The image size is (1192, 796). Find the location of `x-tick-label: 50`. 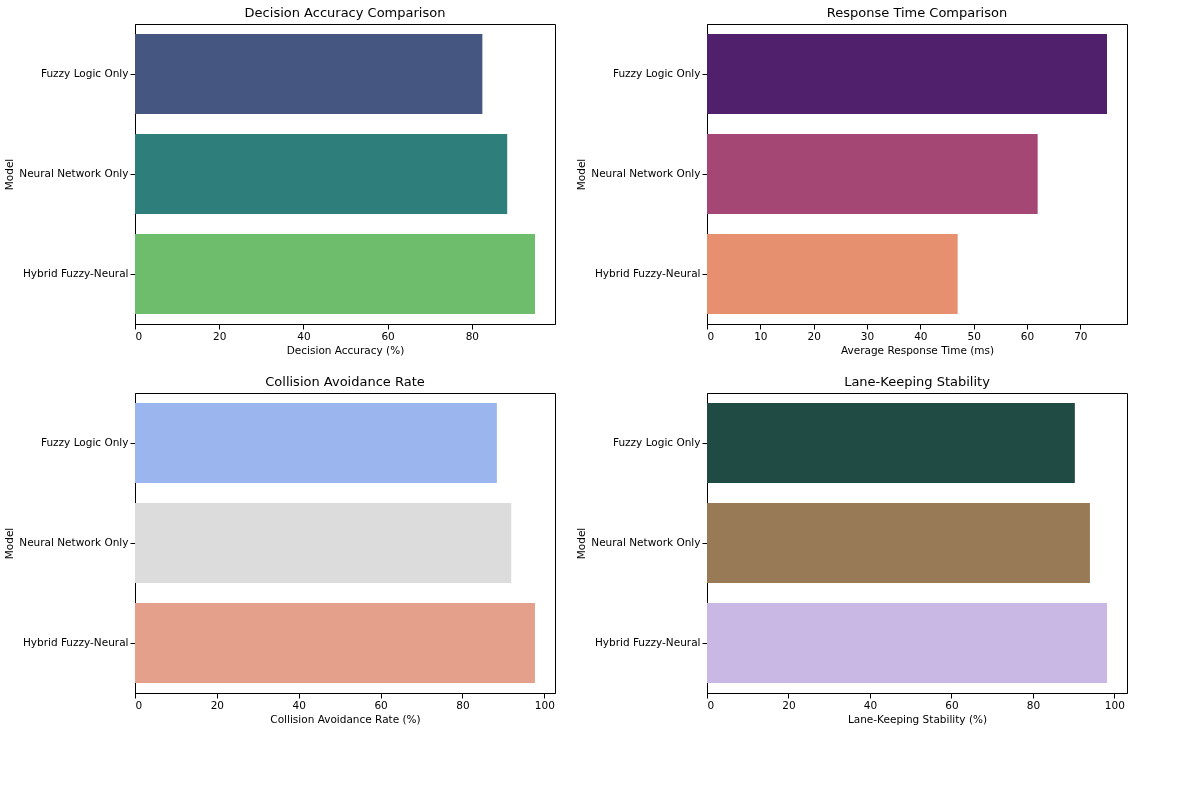

x-tick-label: 50 is located at coordinates (974, 335).